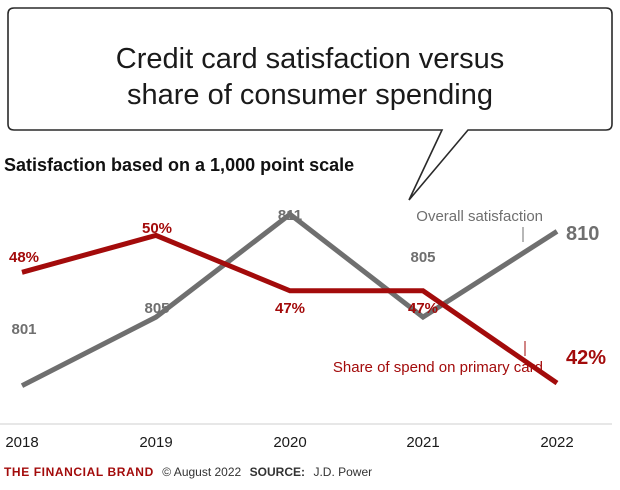 The height and width of the screenshot is (490, 620). What do you see at coordinates (155, 442) in the screenshot?
I see `x-tick-2019: 2019` at bounding box center [155, 442].